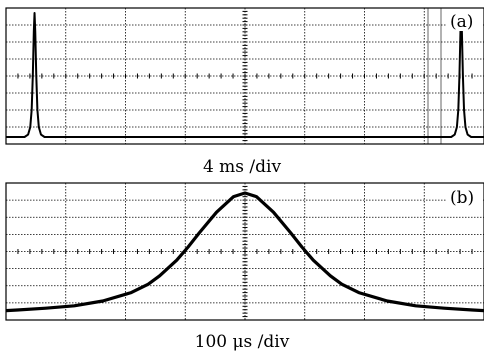  I want to click on panel-a-label: (a), so click(461, 22).